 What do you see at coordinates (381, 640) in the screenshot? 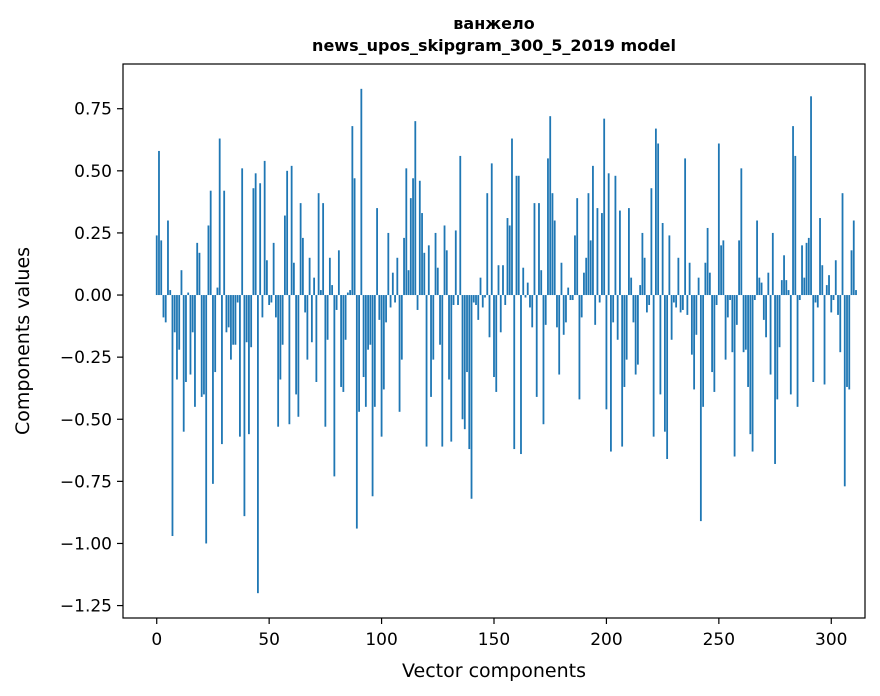
I see `x-tick-label: 100` at bounding box center [381, 640].